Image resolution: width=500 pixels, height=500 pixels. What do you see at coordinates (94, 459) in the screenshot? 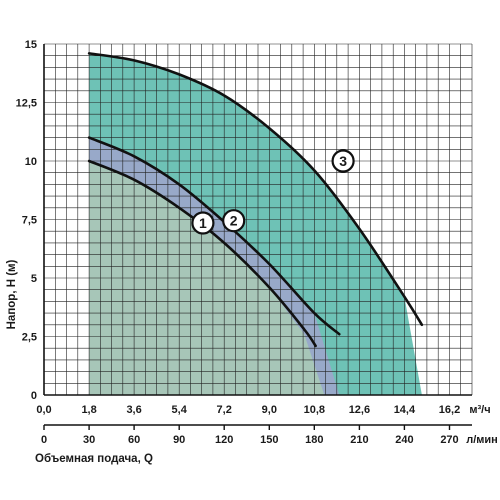
I see `x-axis-title: Объемная подача, Q` at bounding box center [94, 459].